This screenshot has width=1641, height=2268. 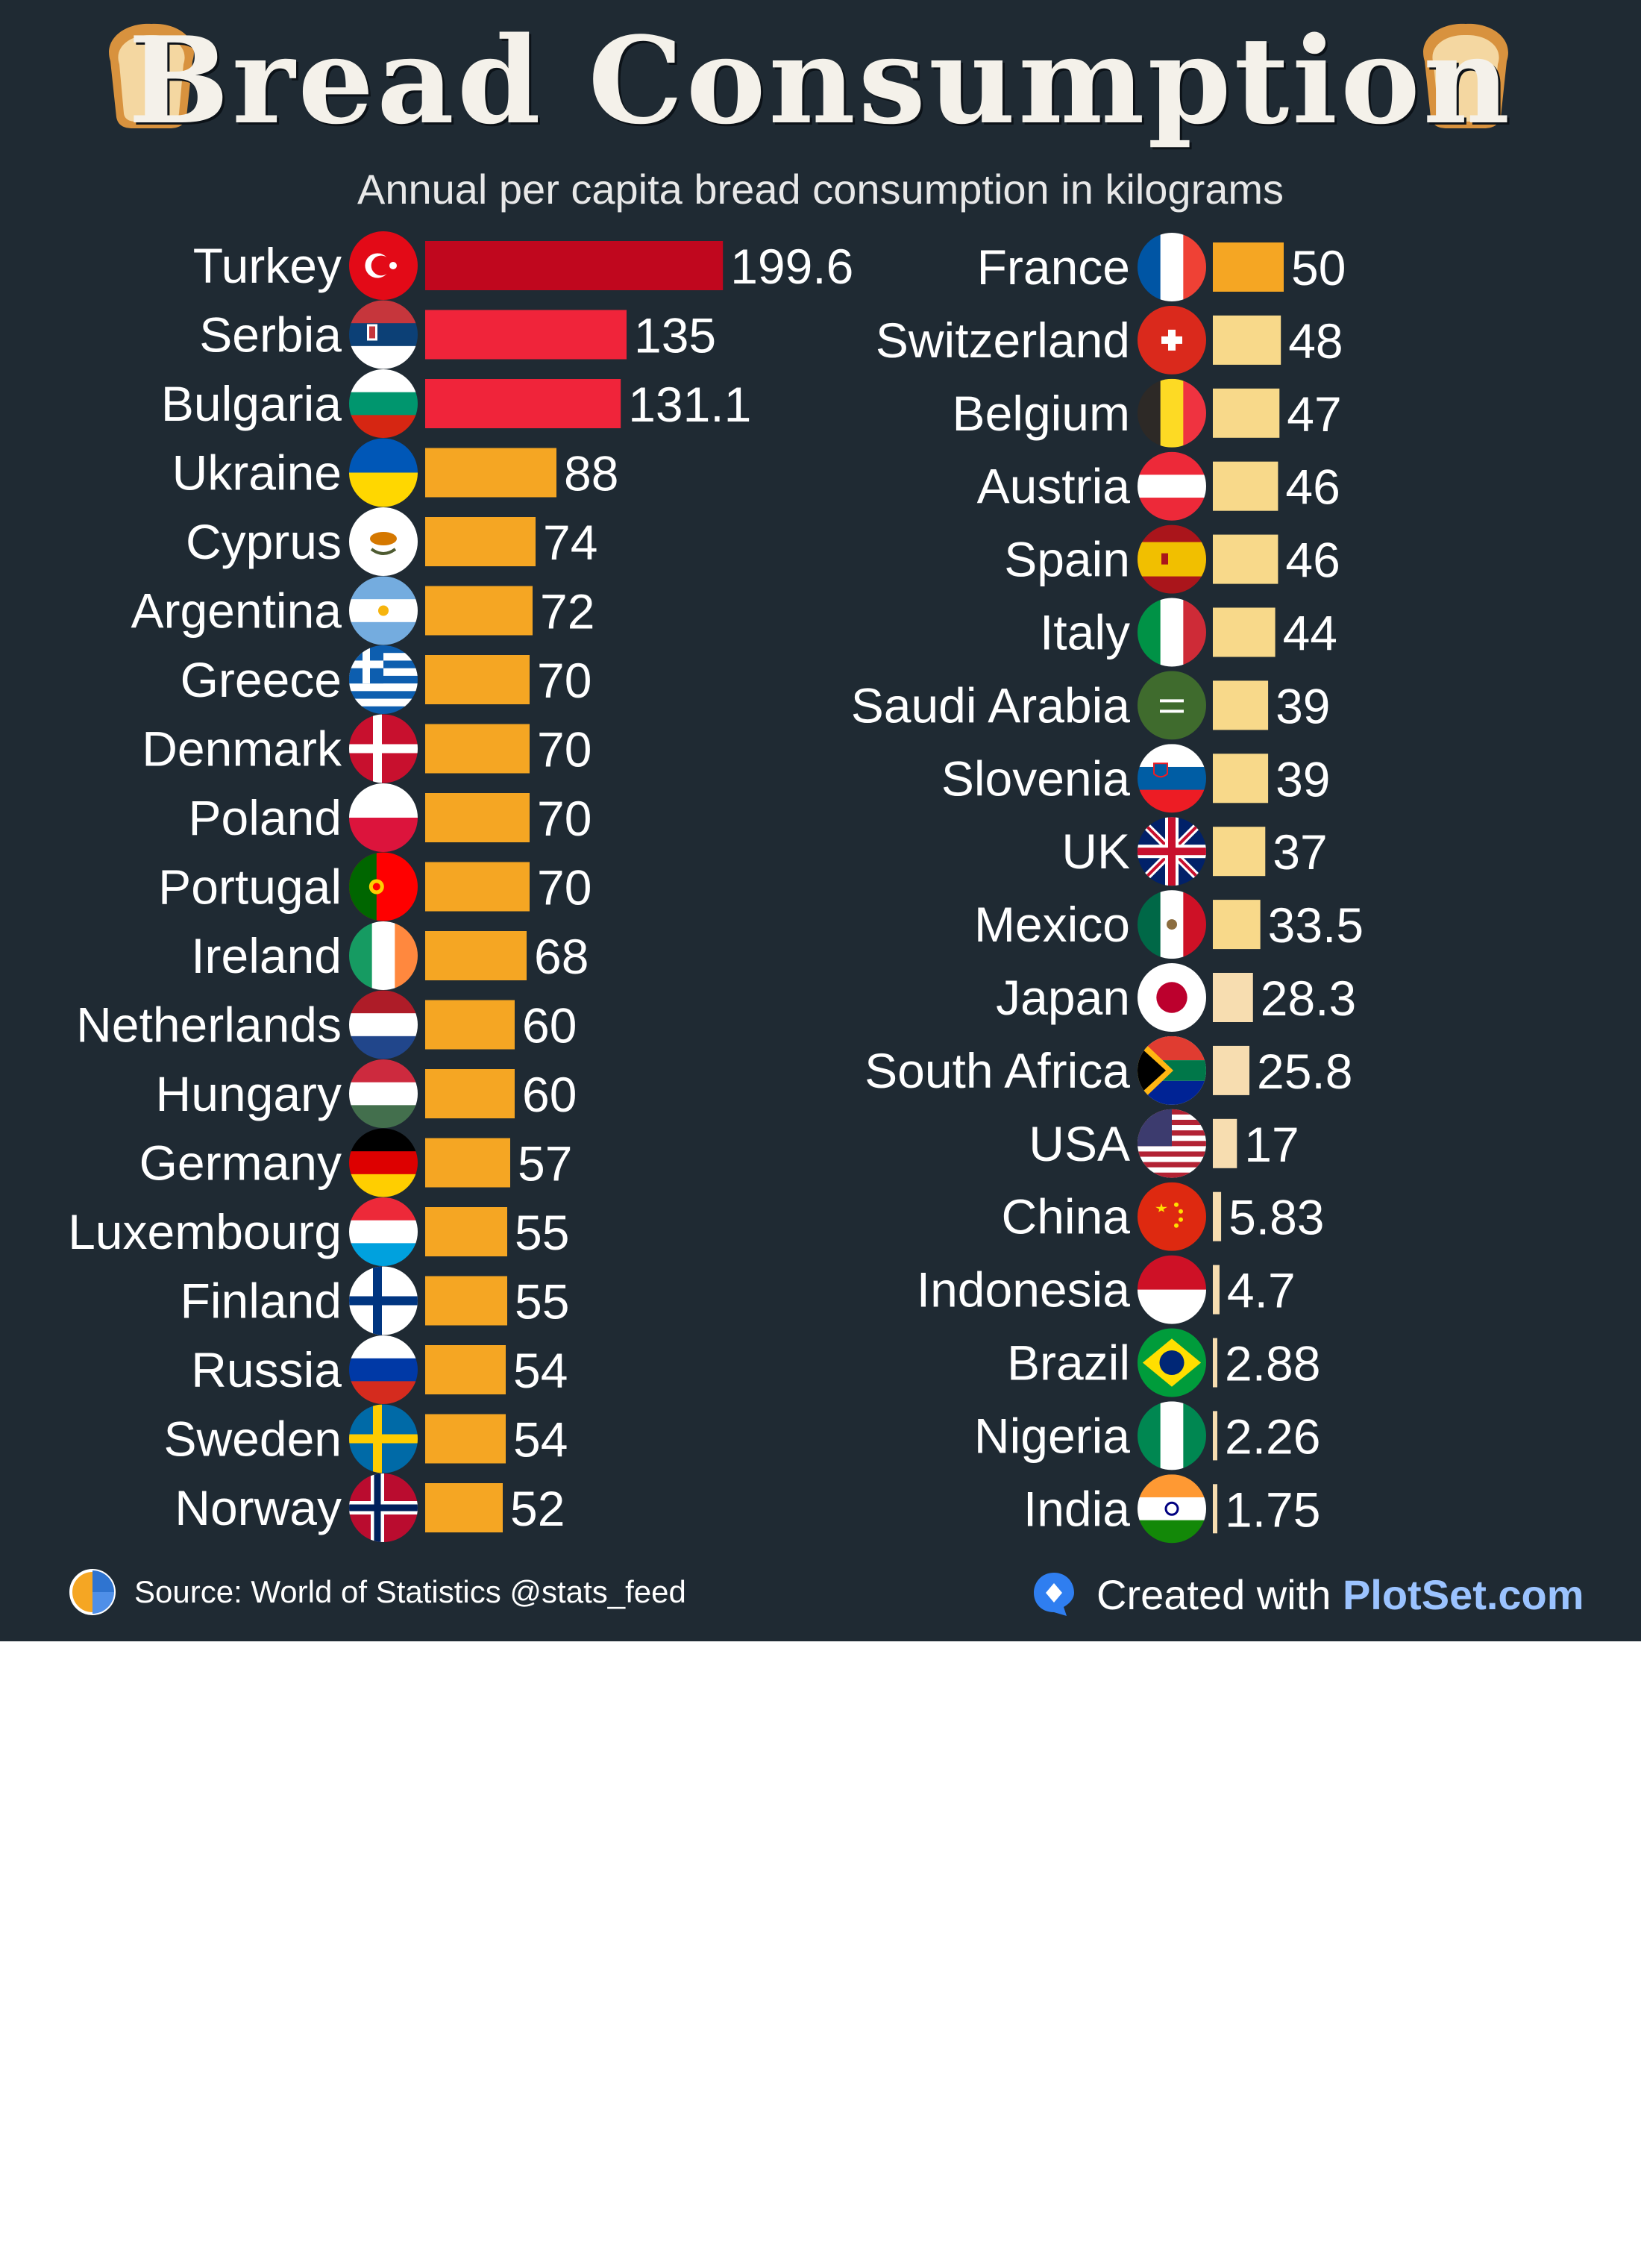 What do you see at coordinates (1172, 778) in the screenshot?
I see `slovenia-flag-icon` at bounding box center [1172, 778].